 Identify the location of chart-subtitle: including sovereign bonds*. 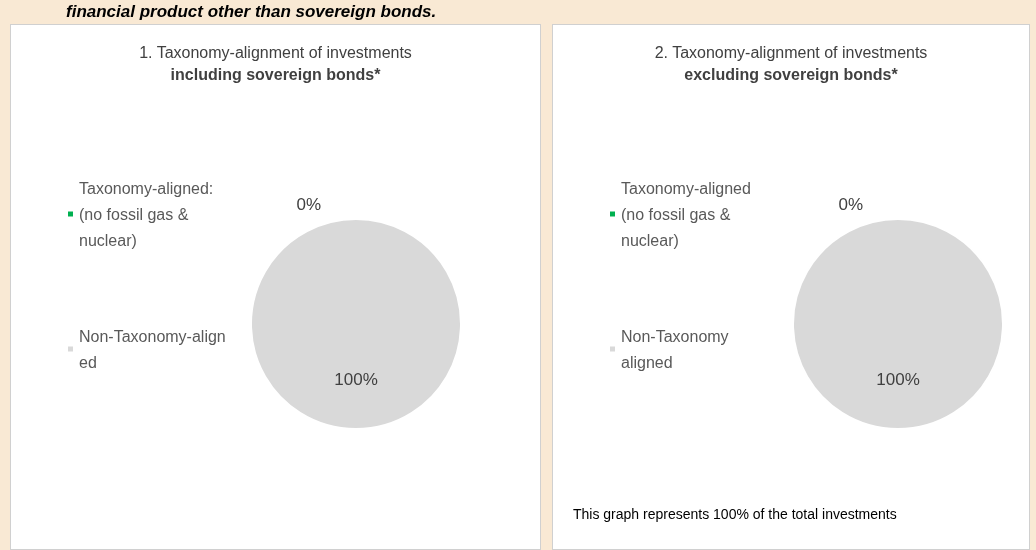
(276, 74).